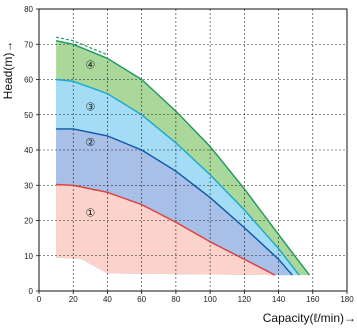 This screenshot has height=329, width=357. I want to click on y-tick-label: 50, so click(28, 115).